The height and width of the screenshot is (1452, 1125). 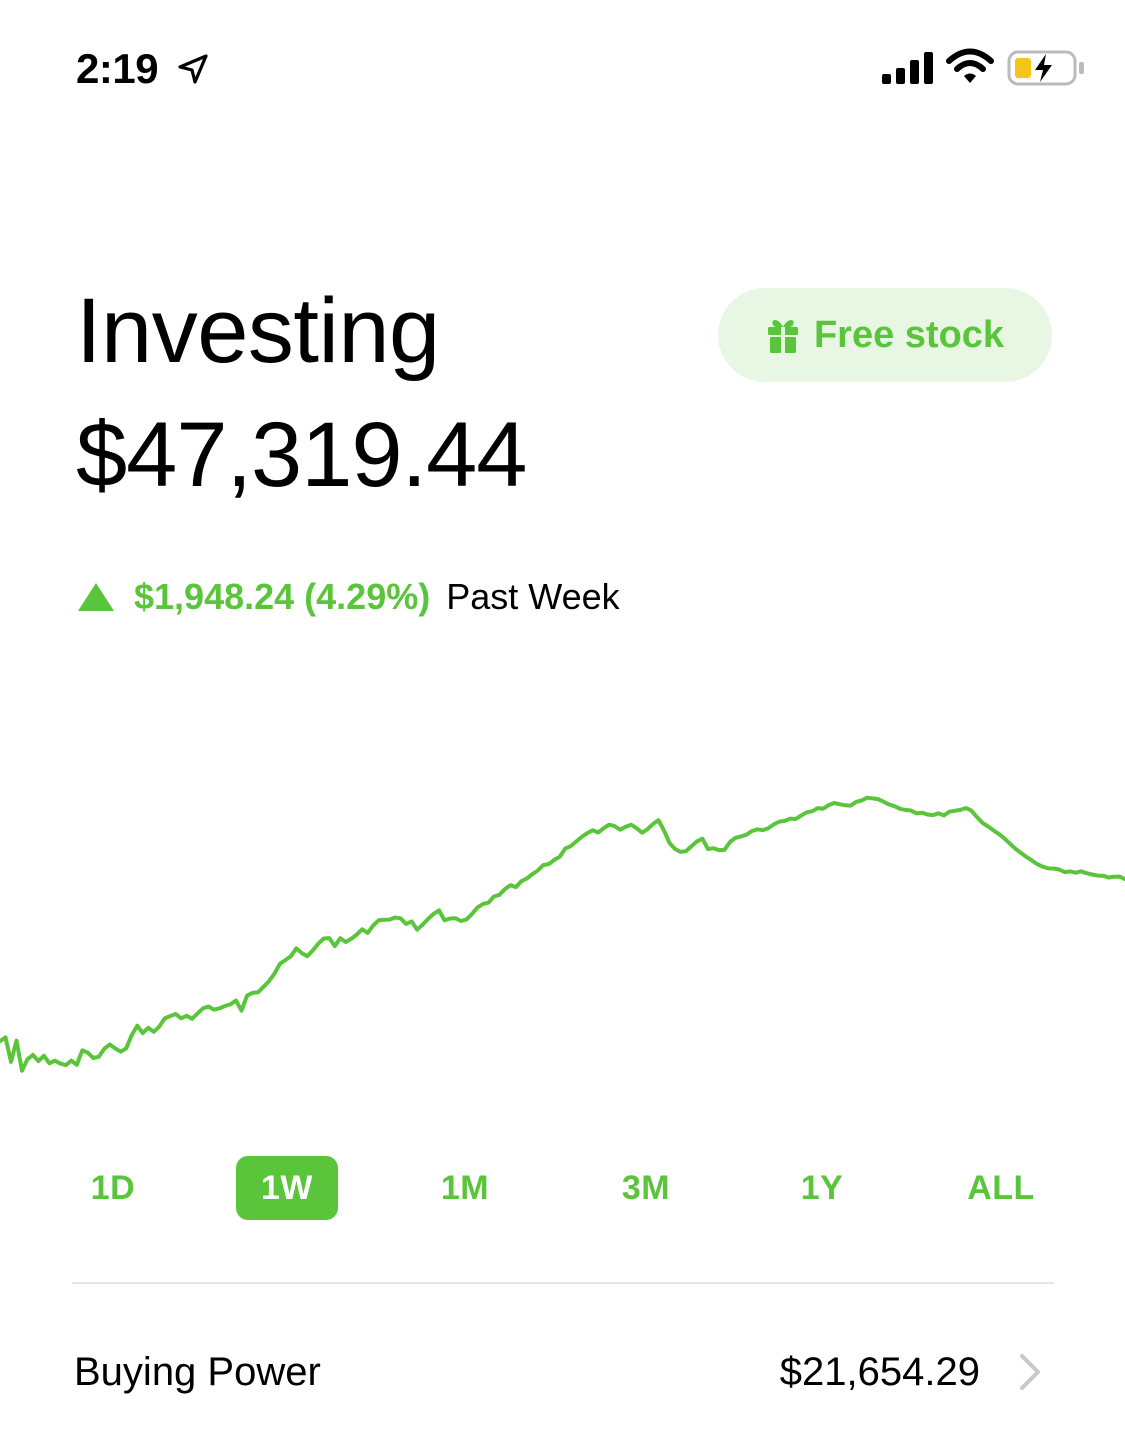 What do you see at coordinates (909, 335) in the screenshot?
I see `free-stock-label: Free stock` at bounding box center [909, 335].